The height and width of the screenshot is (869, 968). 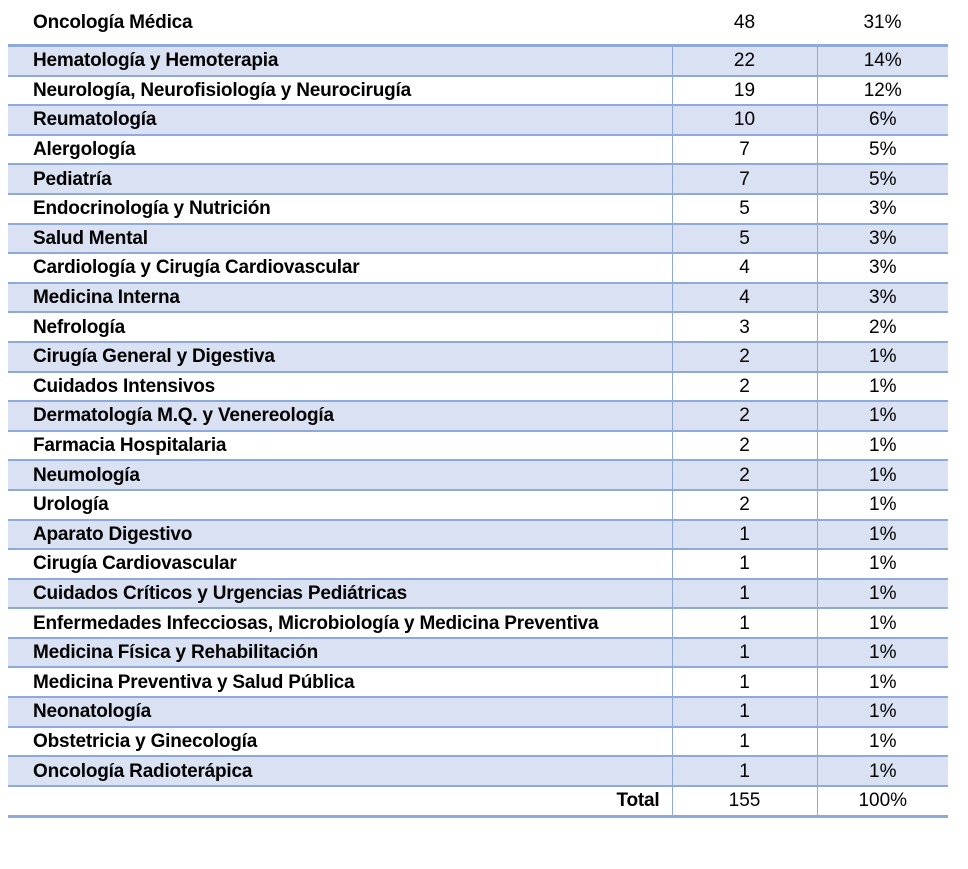 What do you see at coordinates (340, 150) in the screenshot?
I see `specialty-name-cell: Alergología` at bounding box center [340, 150].